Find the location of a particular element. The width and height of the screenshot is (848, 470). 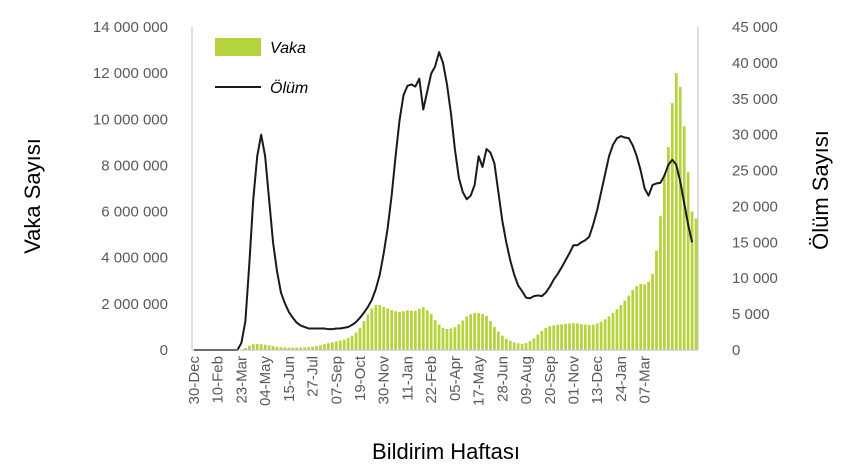

x-tick-label: 09-Aug is located at coordinates (526, 380).